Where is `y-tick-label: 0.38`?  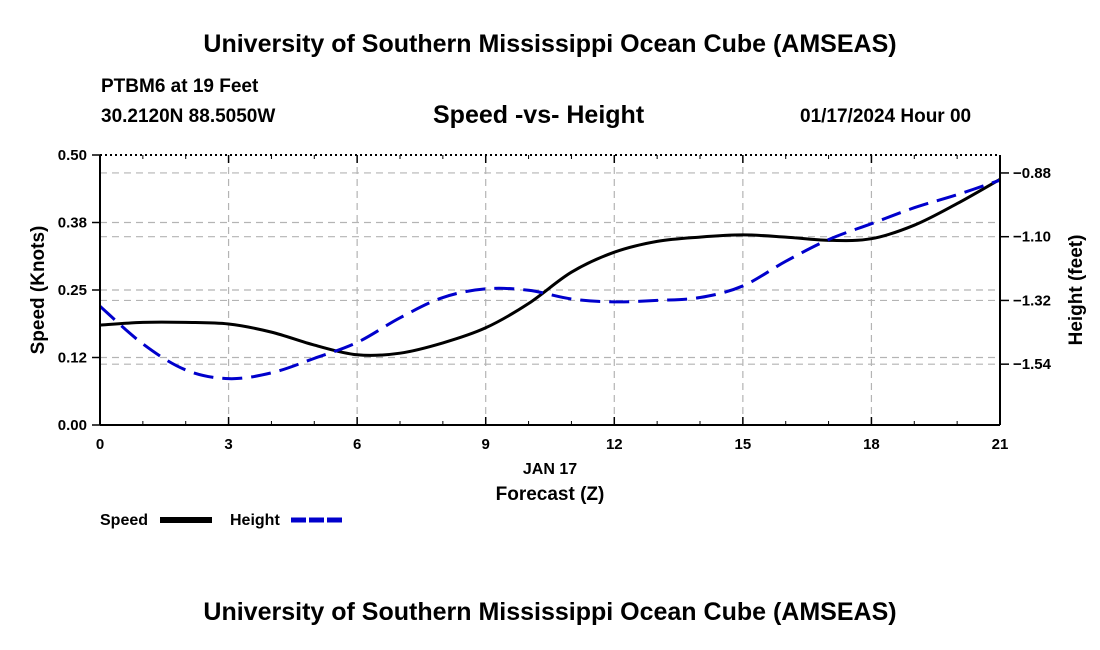 y-tick-label: 0.38 is located at coordinates (72, 223).